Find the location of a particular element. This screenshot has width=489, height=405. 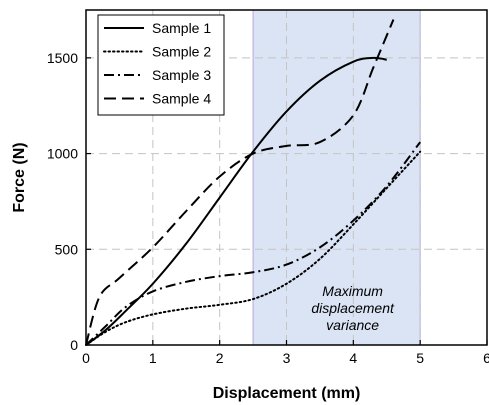

x-axis-label: Displacement (mm) is located at coordinates (287, 393).